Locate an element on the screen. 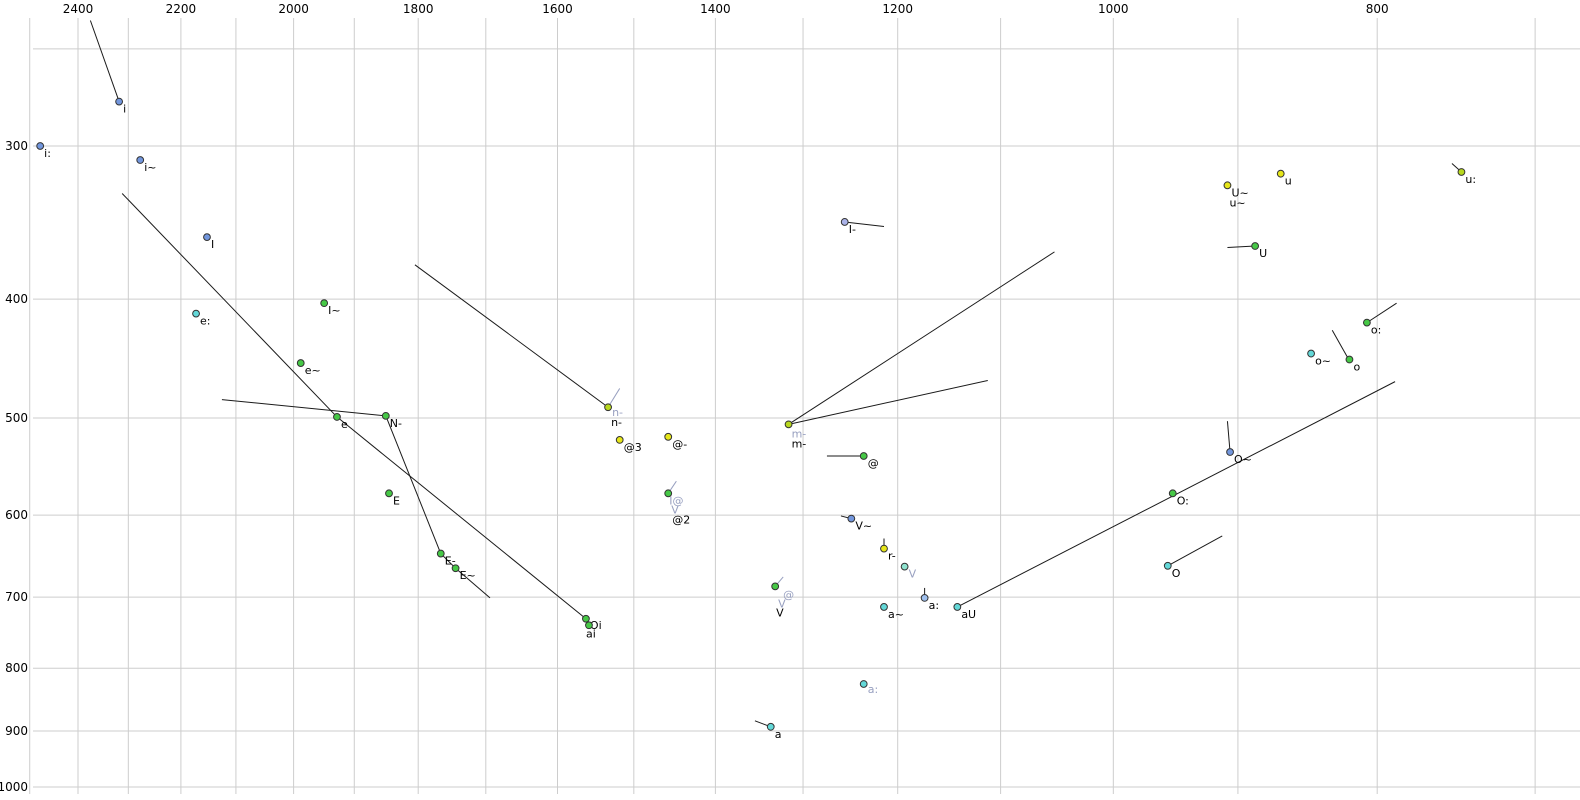 The width and height of the screenshot is (1580, 800). vowel-label-N-: N- is located at coordinates (396, 423).